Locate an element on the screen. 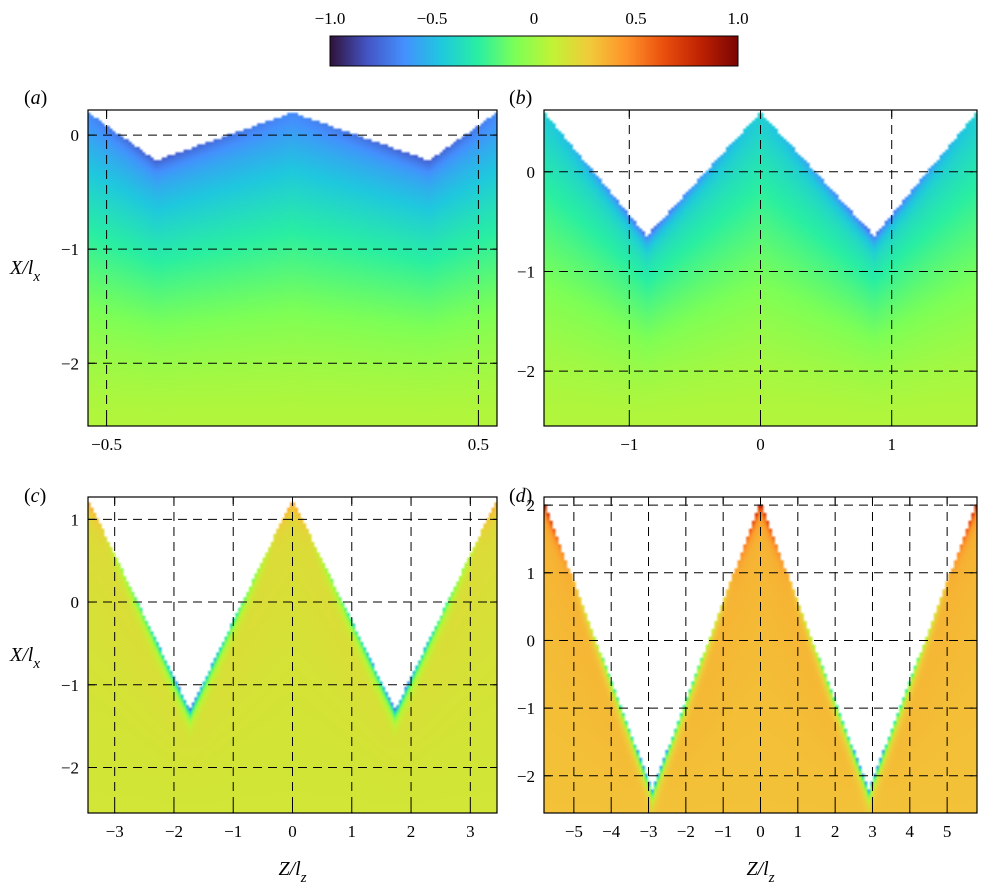 The width and height of the screenshot is (982, 888). plot-frame is located at coordinates (292, 268).